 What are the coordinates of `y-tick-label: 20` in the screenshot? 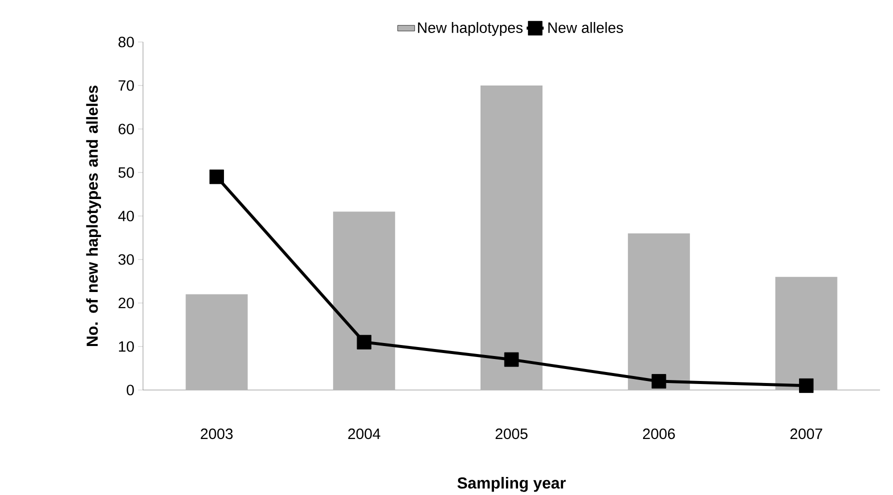 It's located at (126, 303).